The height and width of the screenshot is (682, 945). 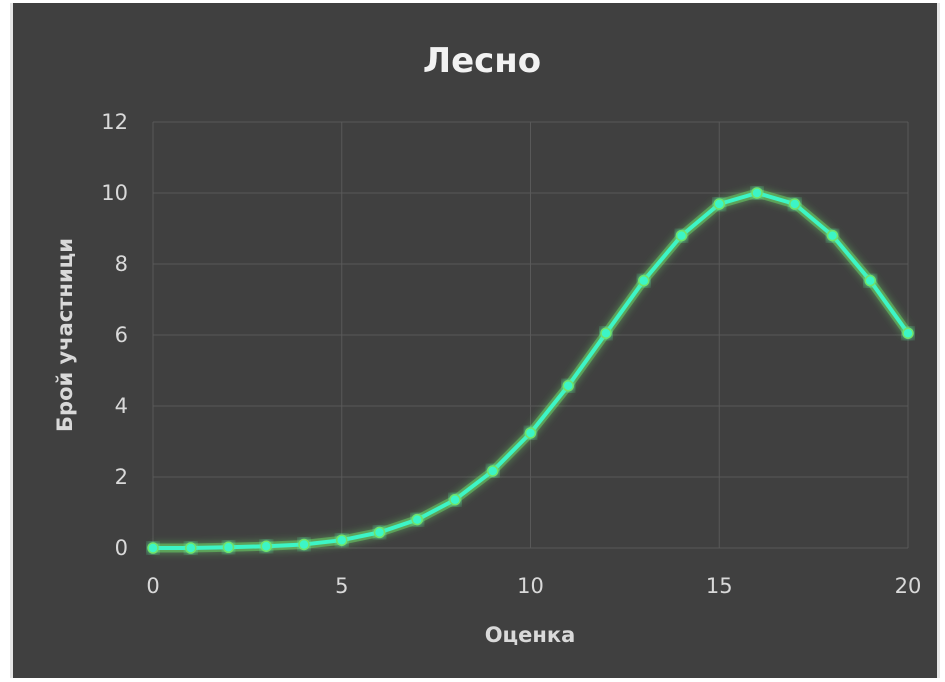 What do you see at coordinates (341, 586) in the screenshot?
I see `x-tick-label: 5` at bounding box center [341, 586].